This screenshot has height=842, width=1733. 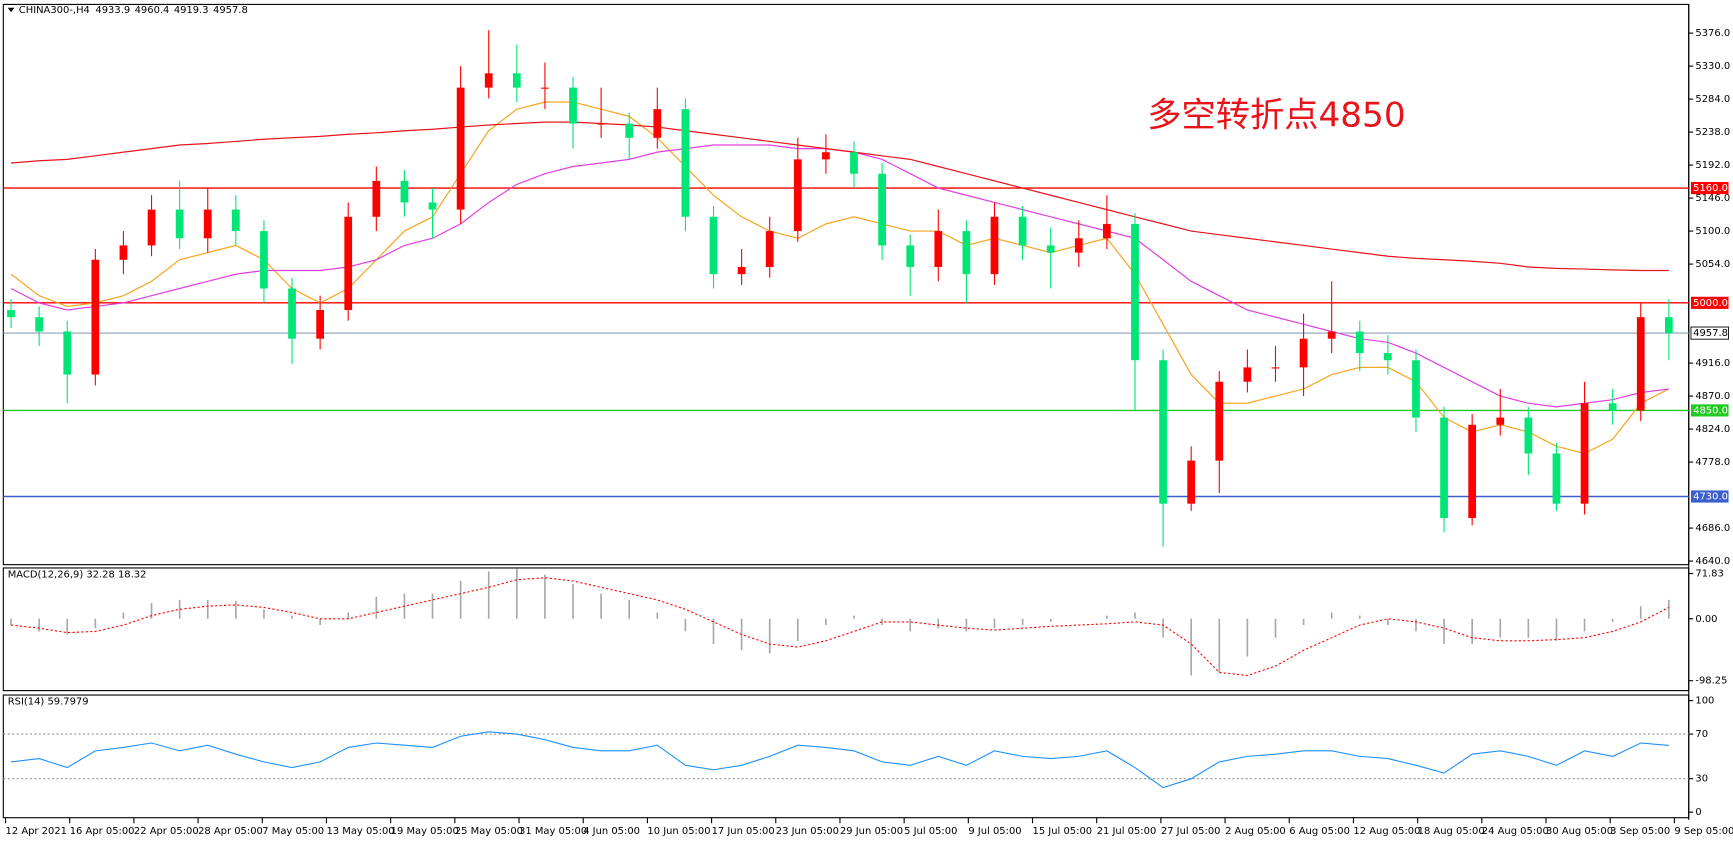 I want to click on y-tick-label: 70, so click(x=1701, y=734).